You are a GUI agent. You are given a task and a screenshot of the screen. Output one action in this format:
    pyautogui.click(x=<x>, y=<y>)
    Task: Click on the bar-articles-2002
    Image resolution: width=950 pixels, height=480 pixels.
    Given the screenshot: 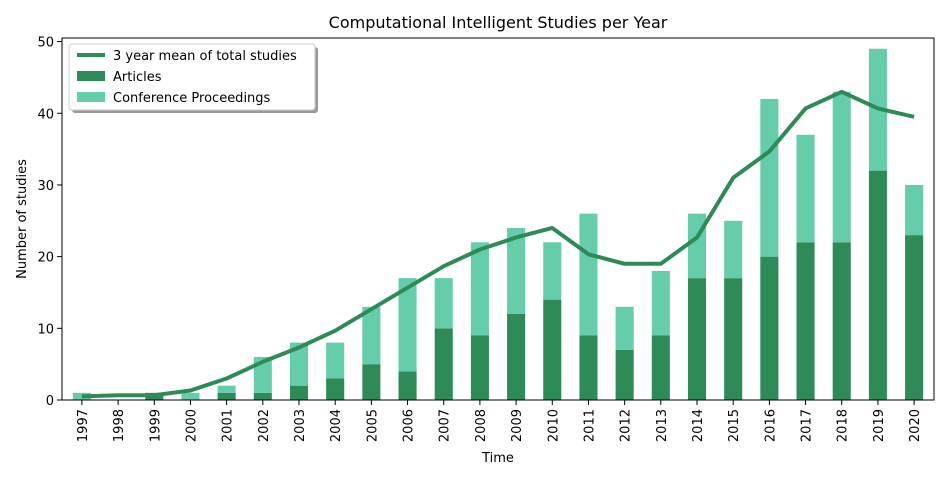 What is the action you would take?
    pyautogui.click(x=262, y=396)
    